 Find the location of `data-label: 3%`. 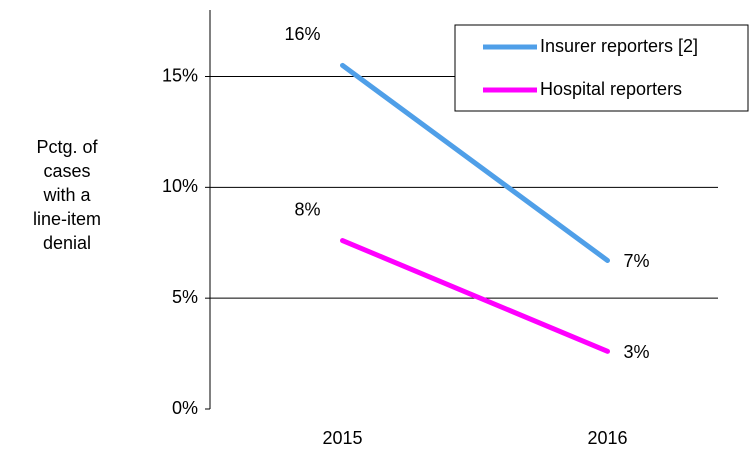

data-label: 3% is located at coordinates (637, 352).